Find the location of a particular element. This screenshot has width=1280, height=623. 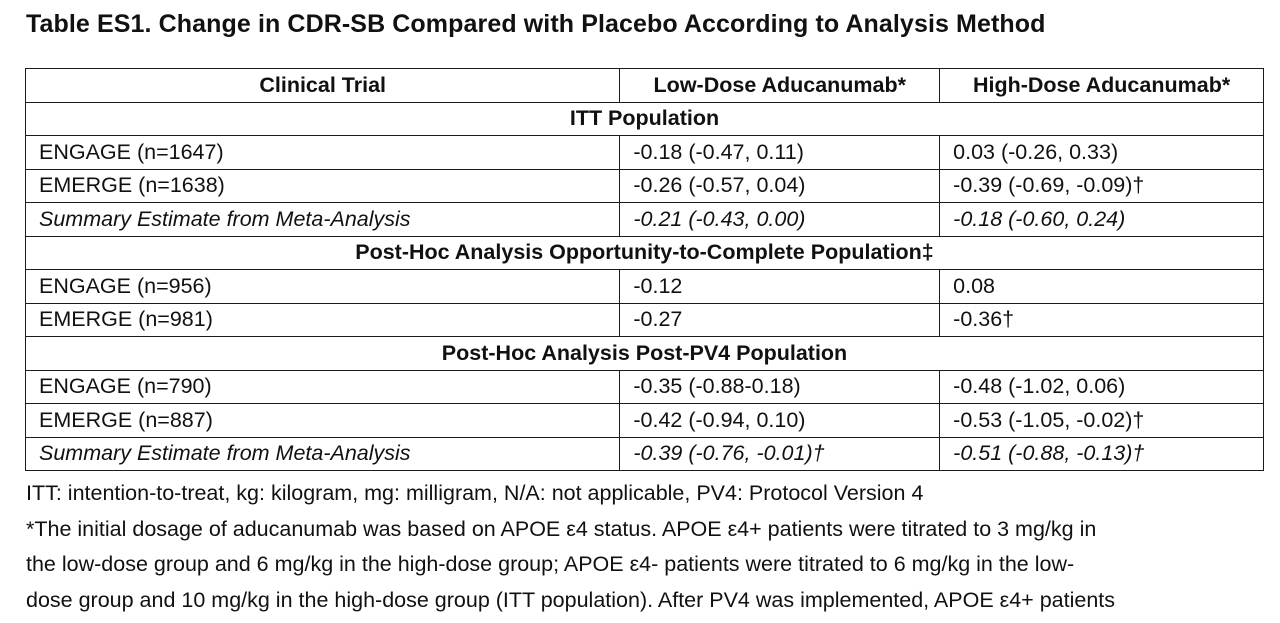

high-dose-cell: -0.51 (-0.88, -0.13)† is located at coordinates (1101, 453).